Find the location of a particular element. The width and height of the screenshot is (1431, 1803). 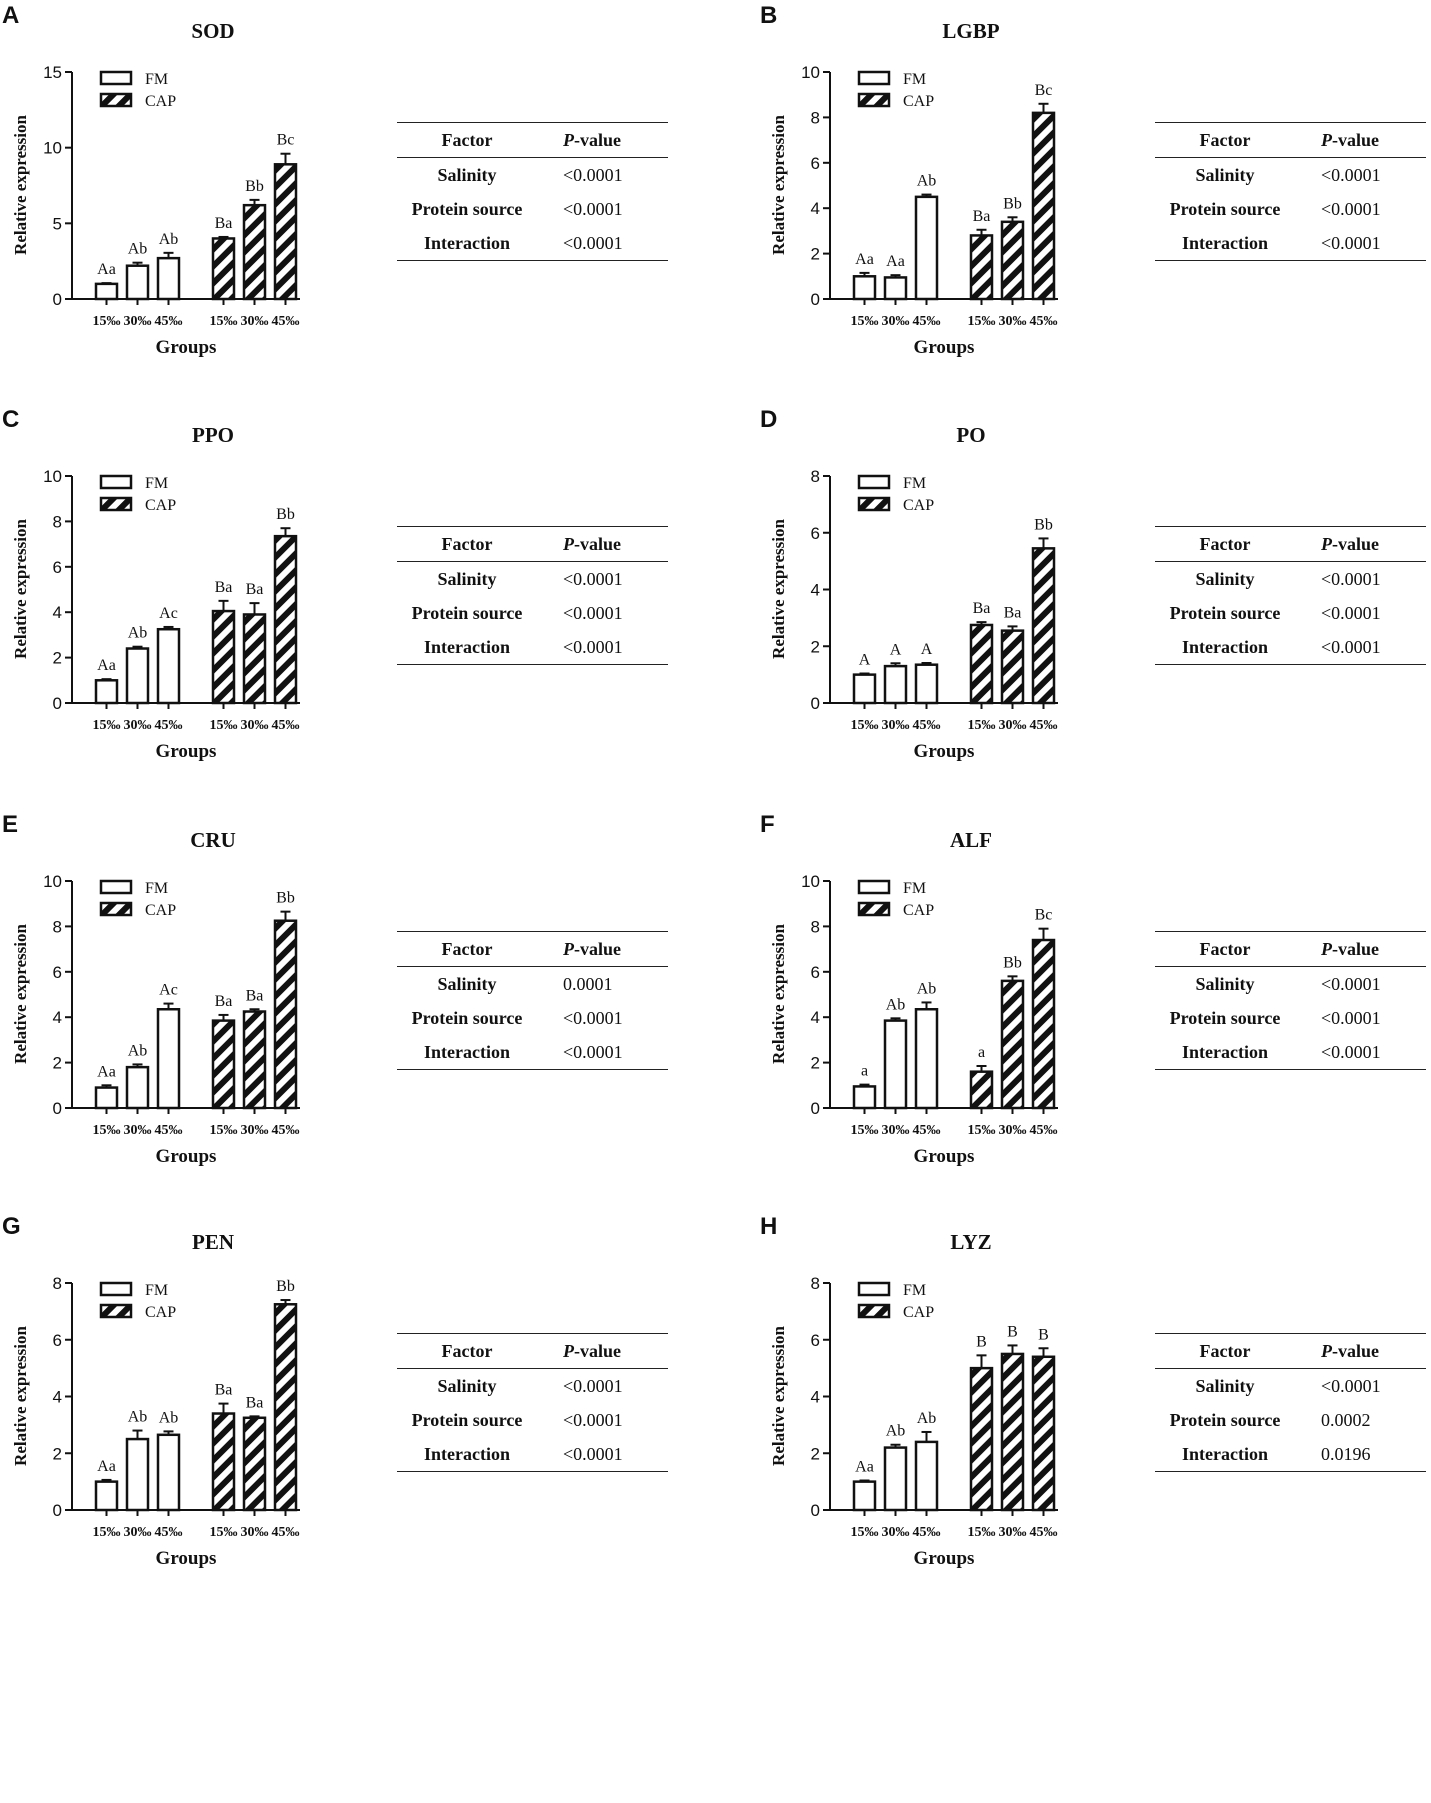

y-tick-label: 2 is located at coordinates (57, 1453).